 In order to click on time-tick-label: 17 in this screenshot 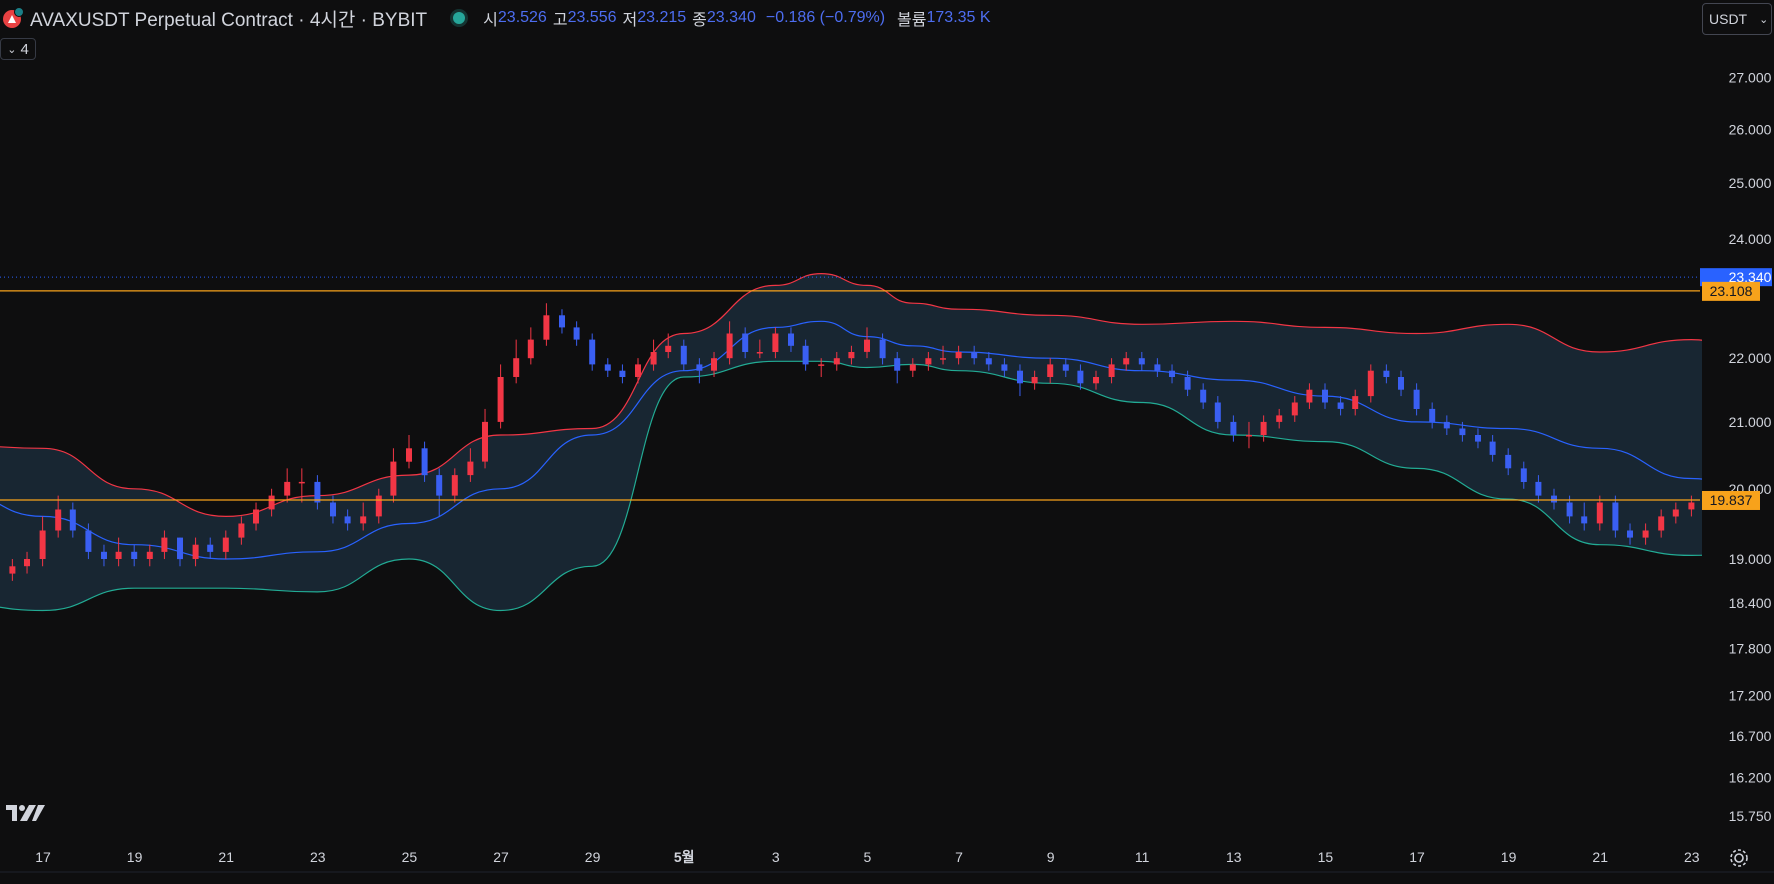, I will do `click(1417, 857)`.